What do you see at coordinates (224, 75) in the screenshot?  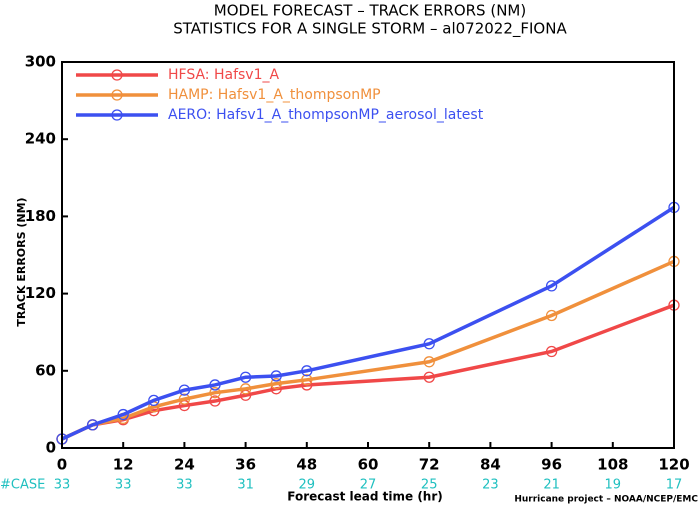 I see `legend-label: HFSA: Hafsv1_A` at bounding box center [224, 75].